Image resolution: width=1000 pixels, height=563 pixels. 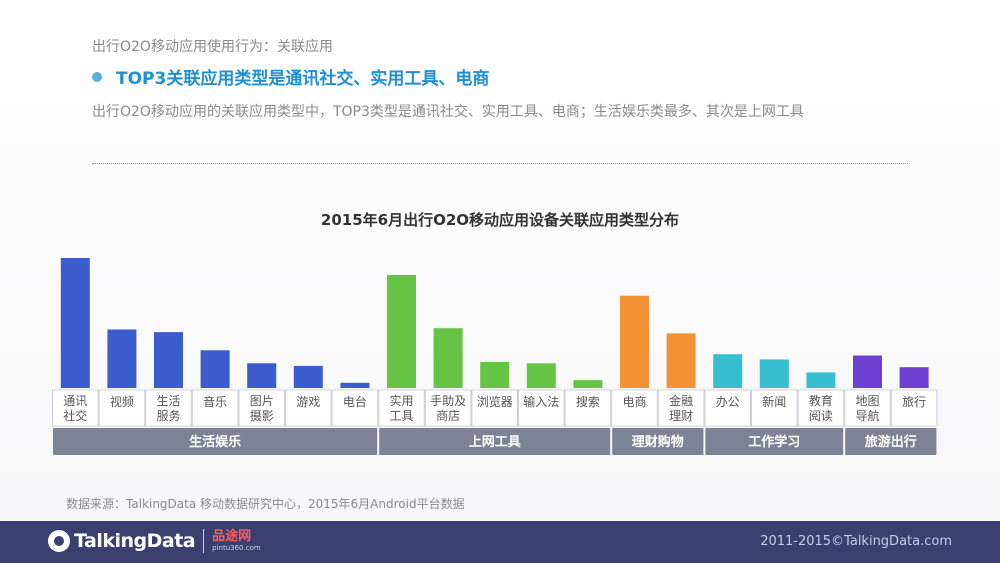 I want to click on category-label: 教育阅读, so click(x=821, y=408).